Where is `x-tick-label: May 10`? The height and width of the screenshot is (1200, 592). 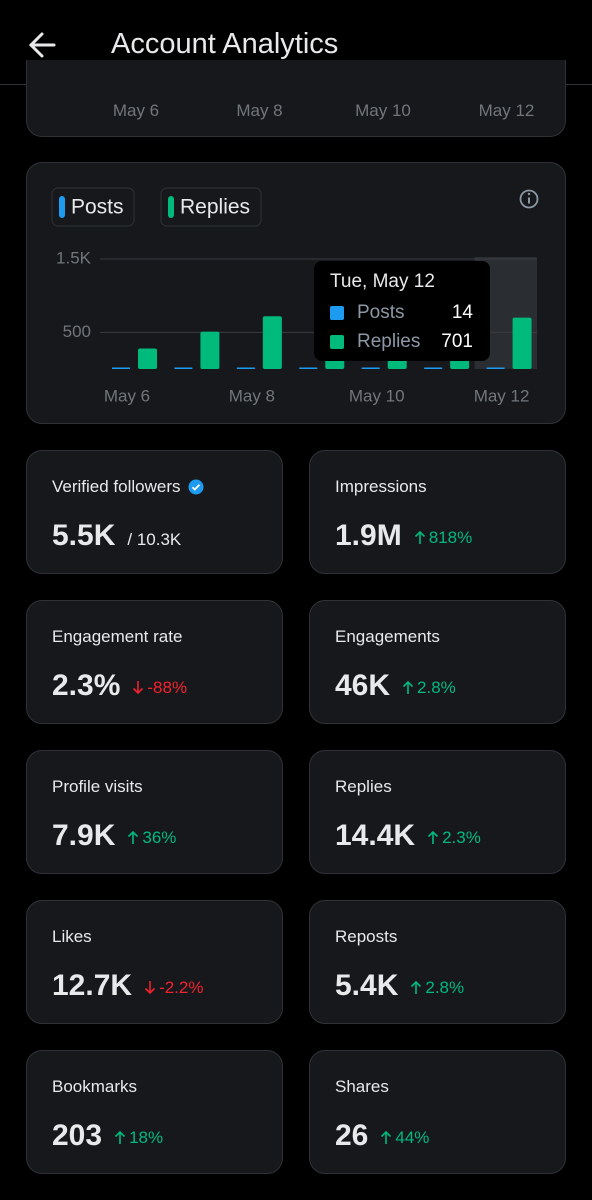
x-tick-label: May 10 is located at coordinates (377, 395).